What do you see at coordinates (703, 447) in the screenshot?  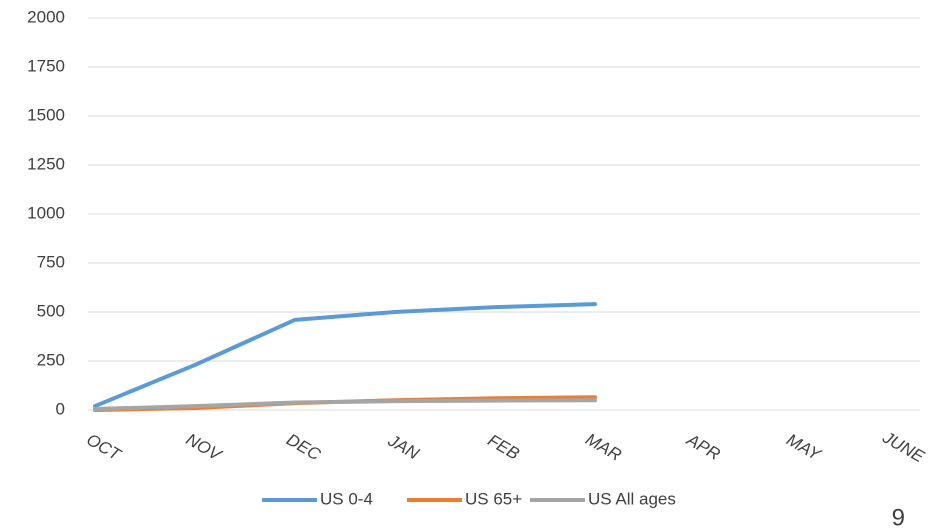 I see `x-tick-label: APR` at bounding box center [703, 447].